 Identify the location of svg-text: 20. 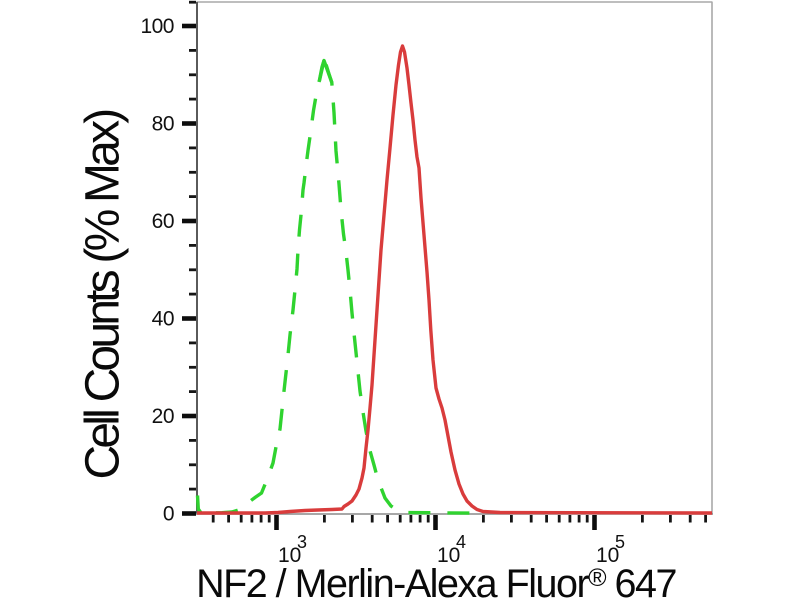
(163, 416).